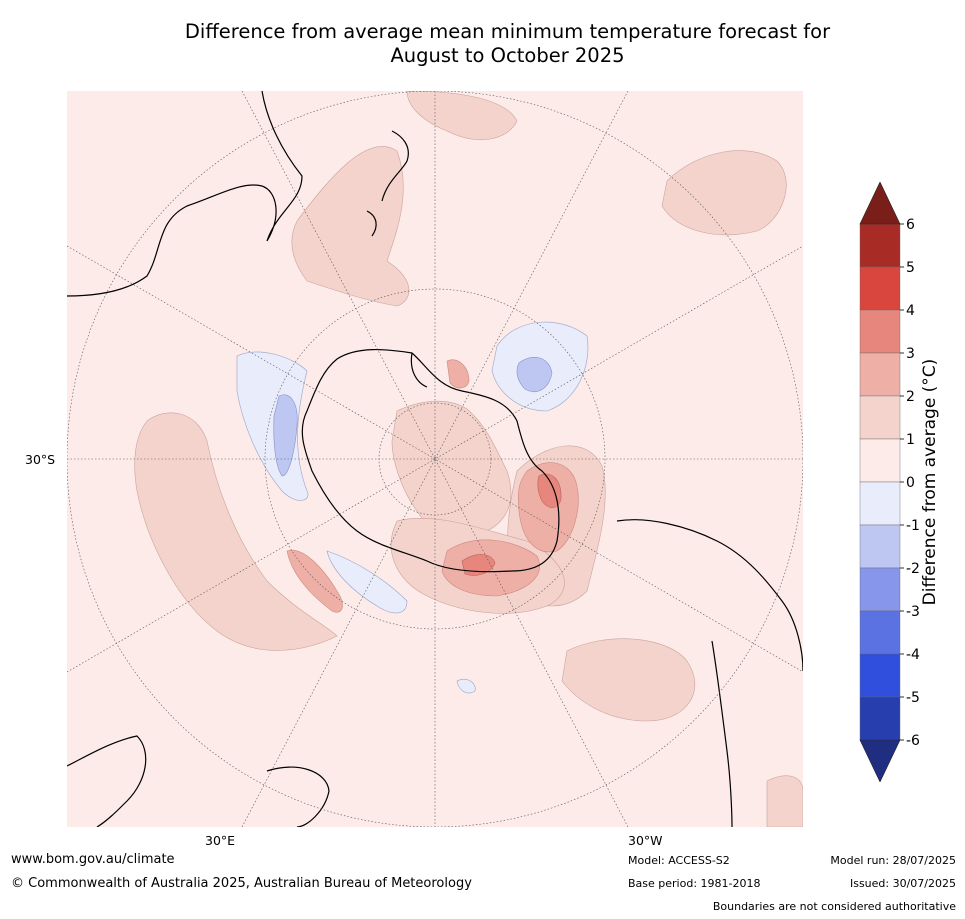 Image resolution: width=965 pixels, height=919 pixels. Describe the element at coordinates (478, 565) in the screenshot. I see `warm-region-3-4-south` at that location.